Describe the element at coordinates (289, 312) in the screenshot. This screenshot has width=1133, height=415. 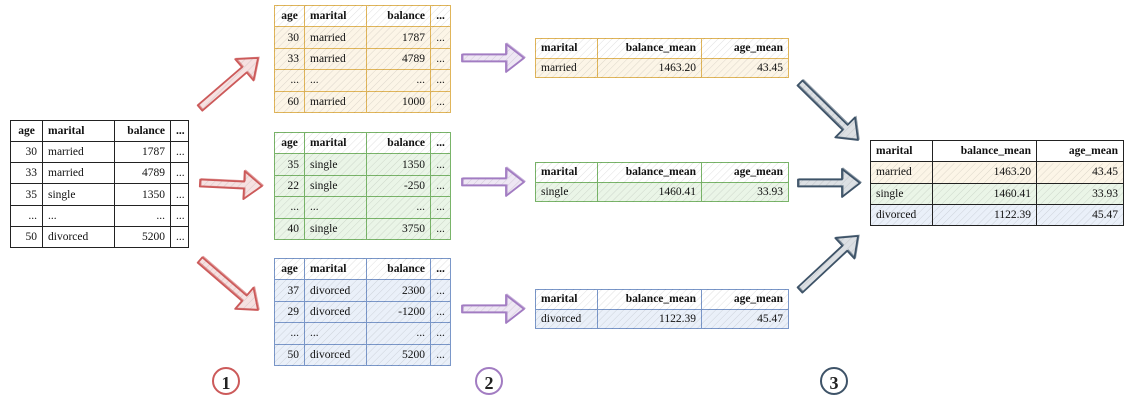
I see `table-cell: 29` at that location.